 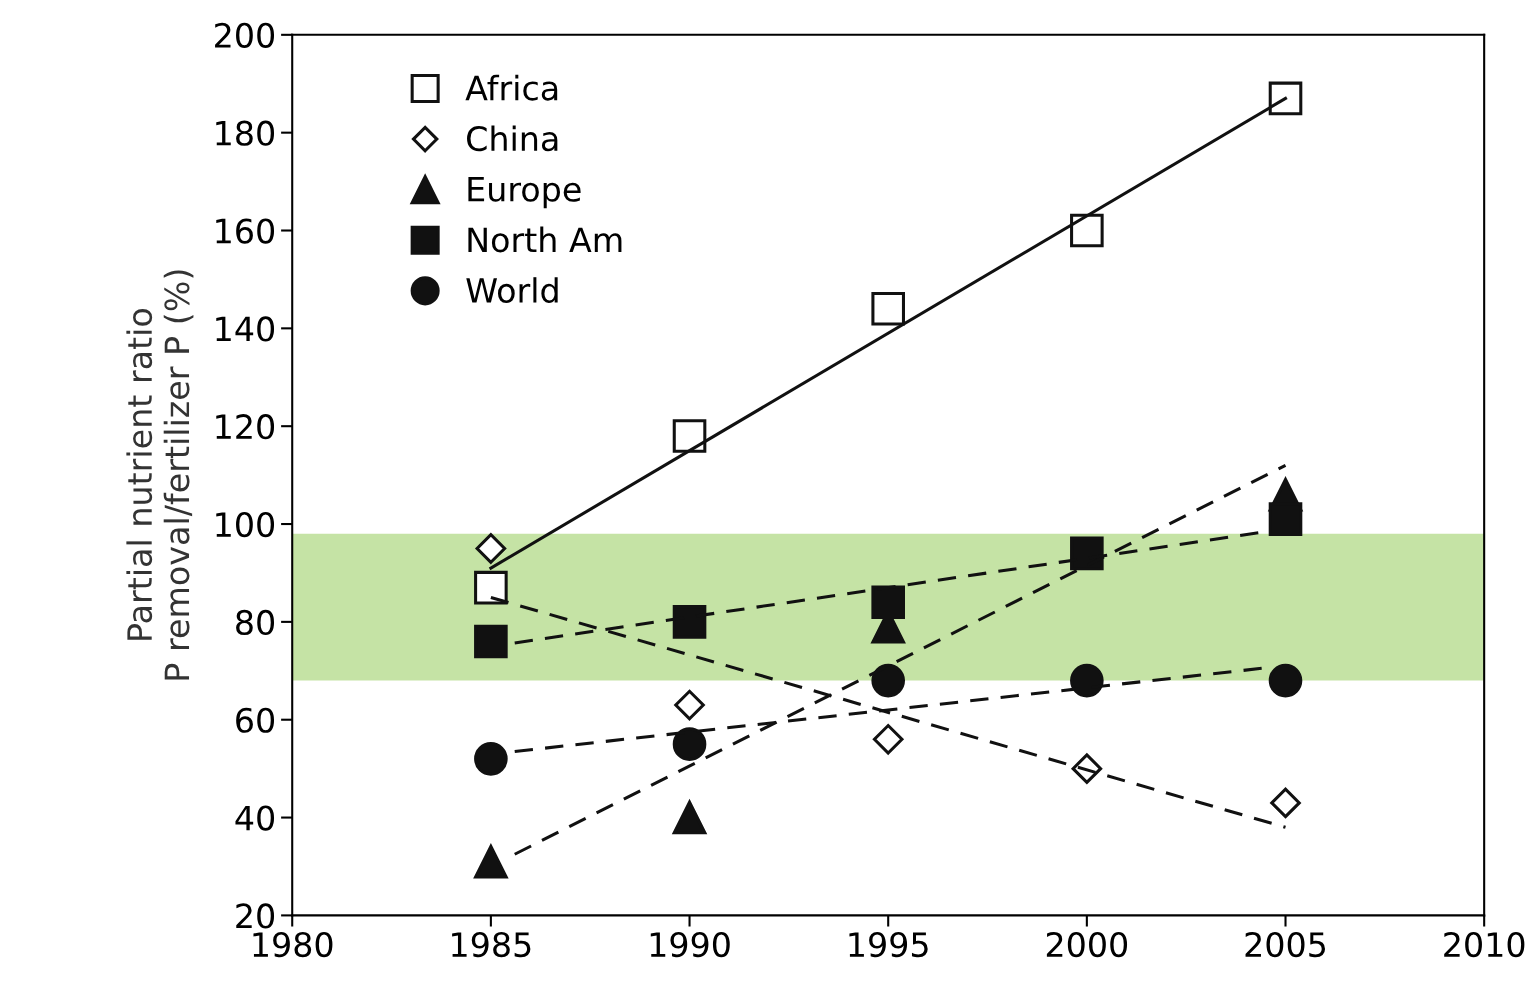 I want to click on legend-label: North Am, so click(x=545, y=239).